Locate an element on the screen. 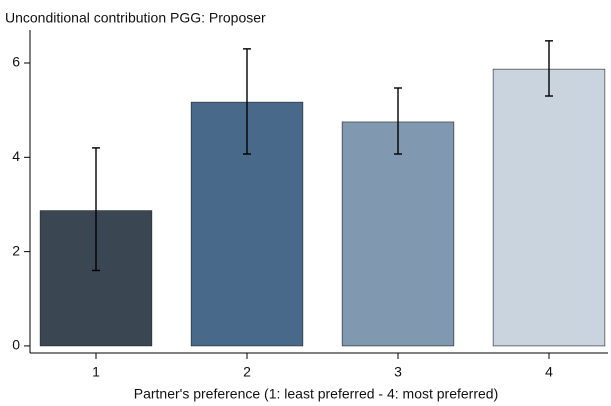 The image size is (611, 406). y-tick-label: 0 is located at coordinates (16, 345).